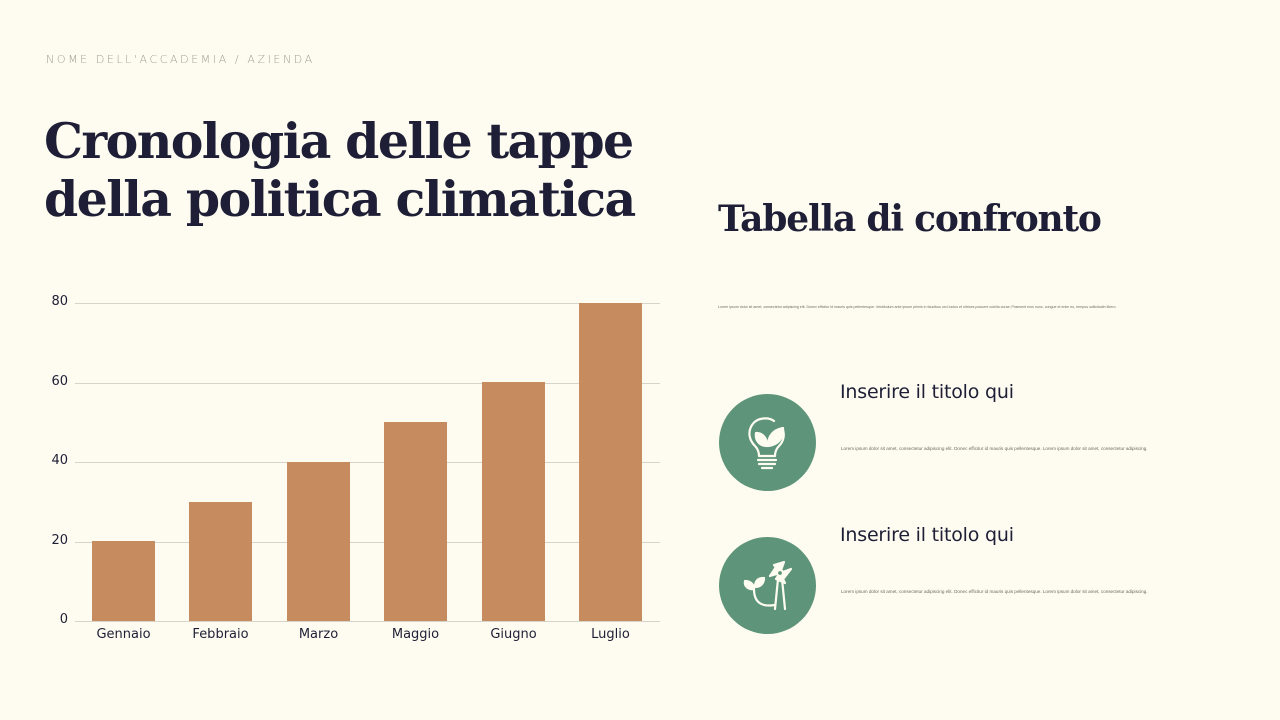 This screenshot has width=1280, height=720. I want to click on bar-giugno, so click(513, 501).